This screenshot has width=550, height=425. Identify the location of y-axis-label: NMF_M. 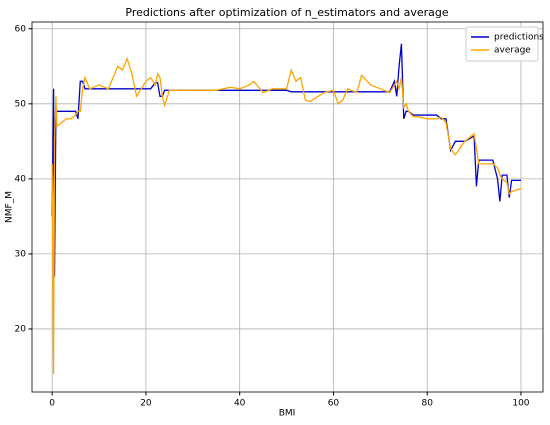
(10, 207).